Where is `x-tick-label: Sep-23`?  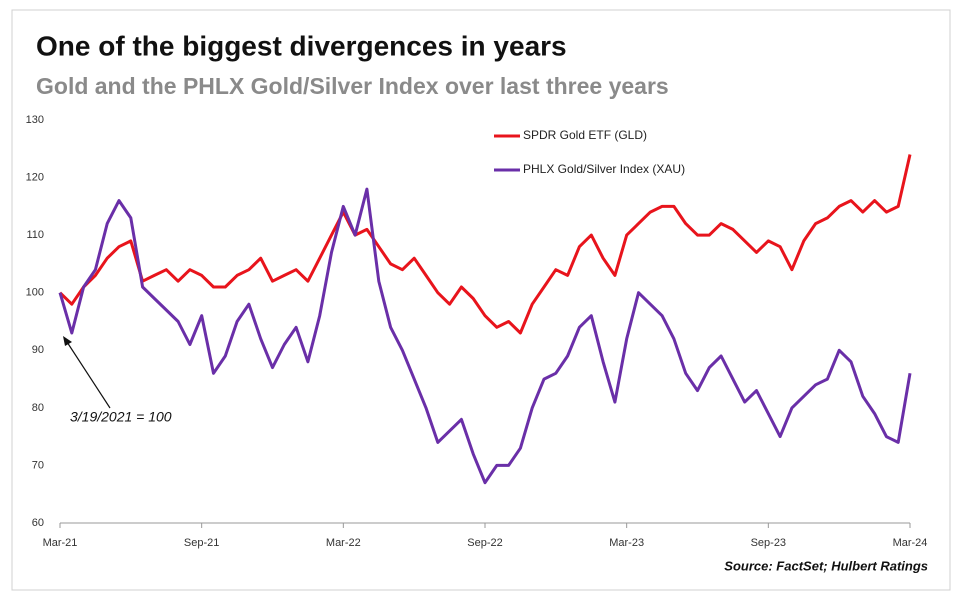
x-tick-label: Sep-23 is located at coordinates (768, 543).